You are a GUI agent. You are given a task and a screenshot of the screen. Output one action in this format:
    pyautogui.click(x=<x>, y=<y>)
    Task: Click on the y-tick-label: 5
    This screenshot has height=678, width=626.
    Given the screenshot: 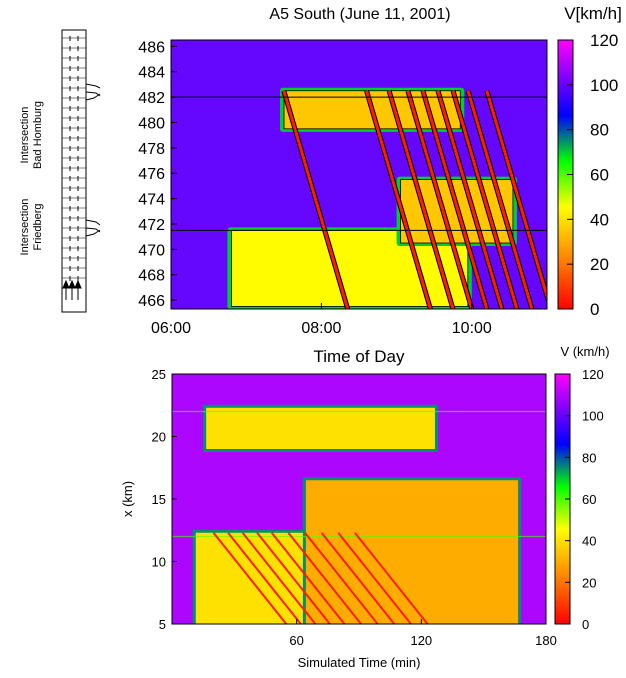 What is the action you would take?
    pyautogui.click(x=162, y=624)
    